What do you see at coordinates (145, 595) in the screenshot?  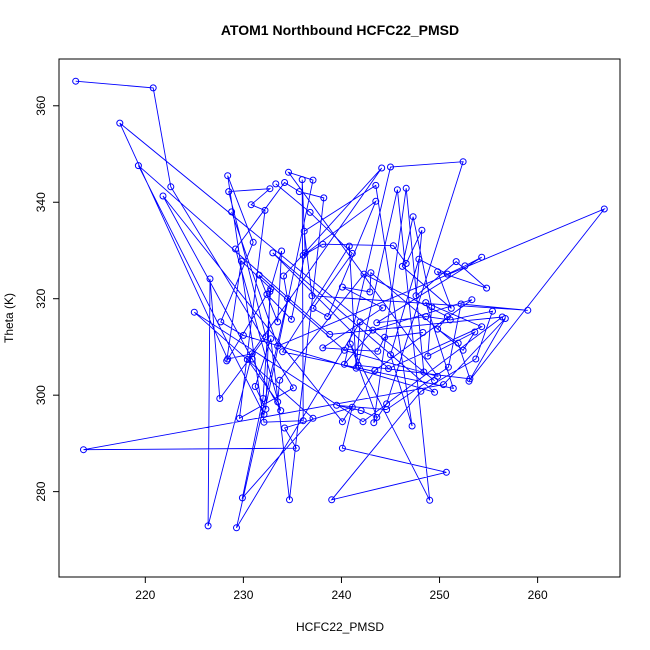 I see `x-tick-label: 220` at bounding box center [145, 595].